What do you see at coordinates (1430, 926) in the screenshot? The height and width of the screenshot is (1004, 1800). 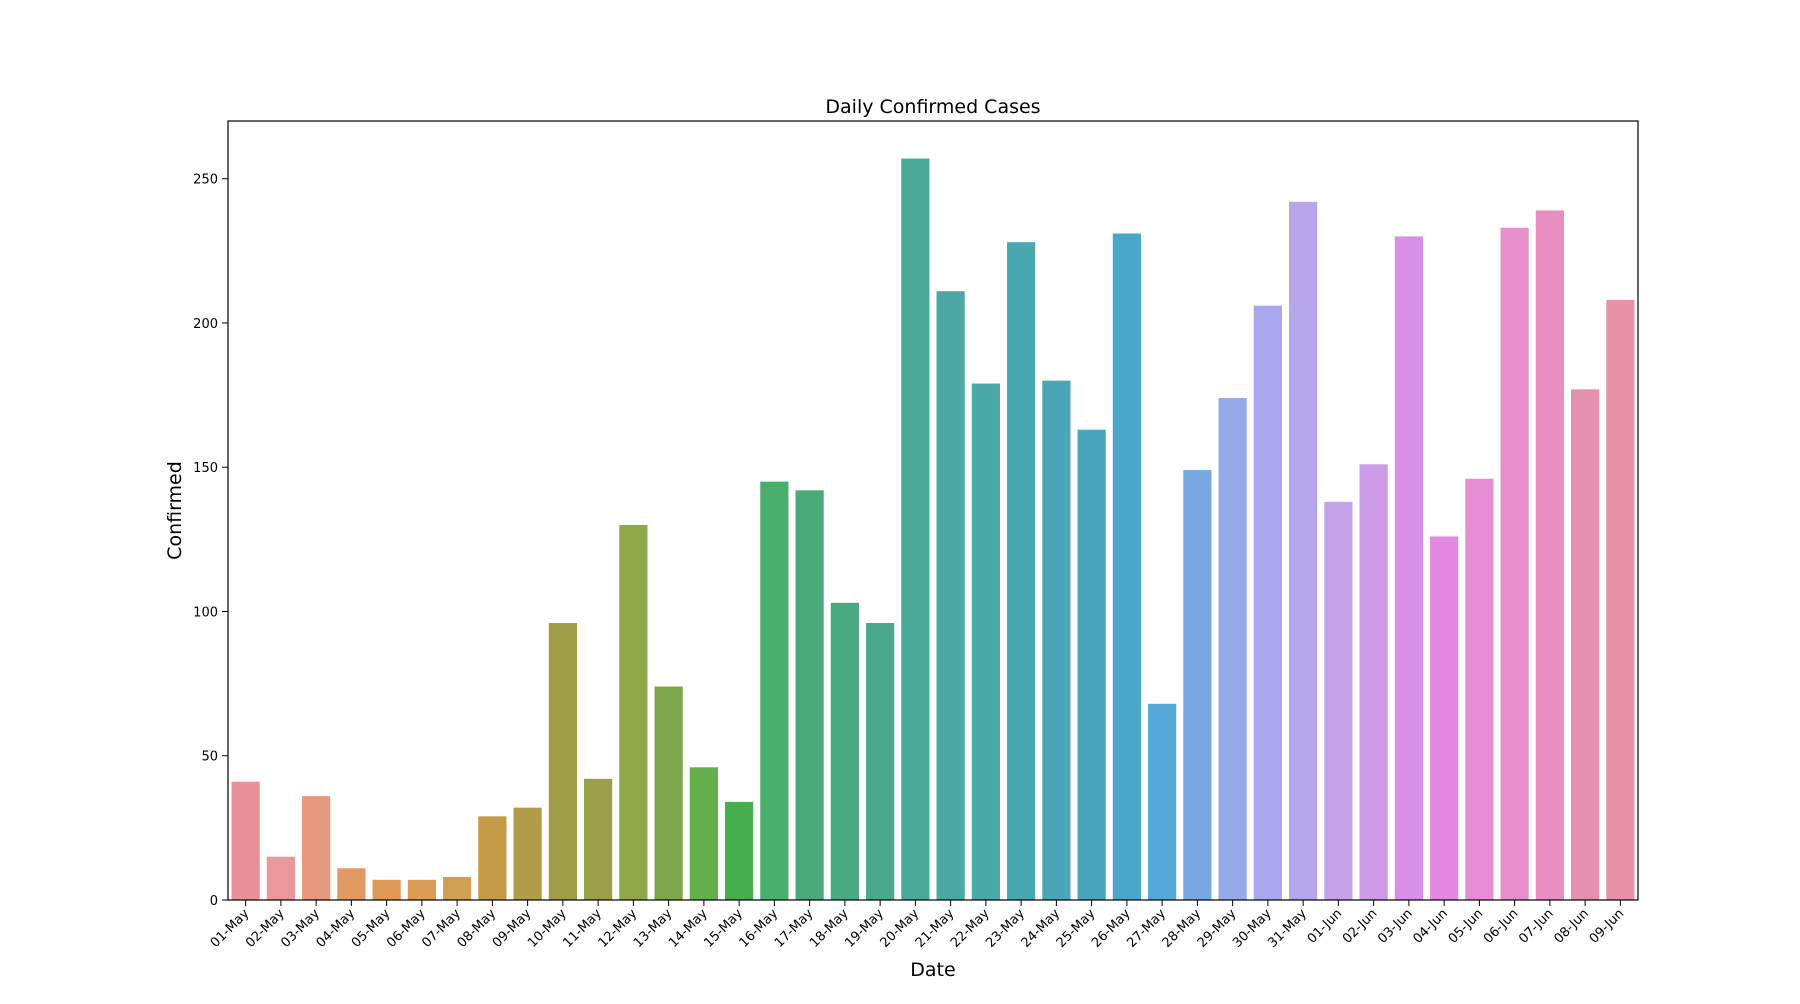 I see `x-tick-label: 04-Jun` at bounding box center [1430, 926].